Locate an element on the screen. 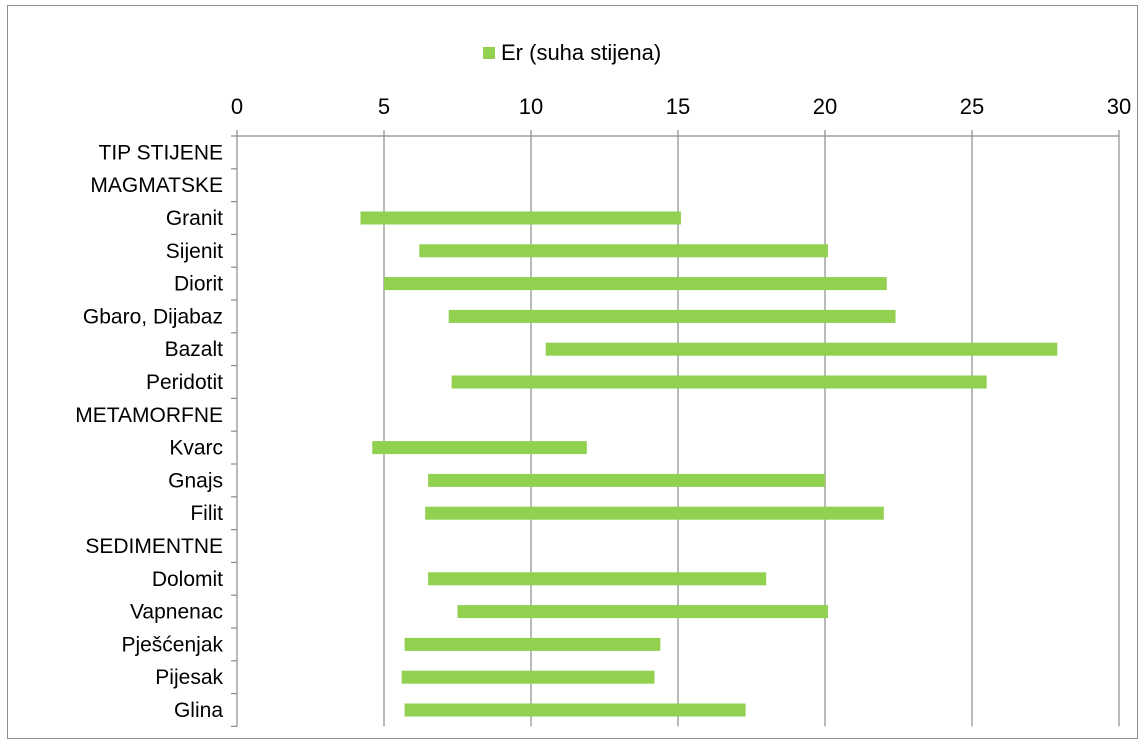 This screenshot has height=747, width=1147. x-axis-ticks: 0 5 10 15 20 25 30 is located at coordinates (681, 115).